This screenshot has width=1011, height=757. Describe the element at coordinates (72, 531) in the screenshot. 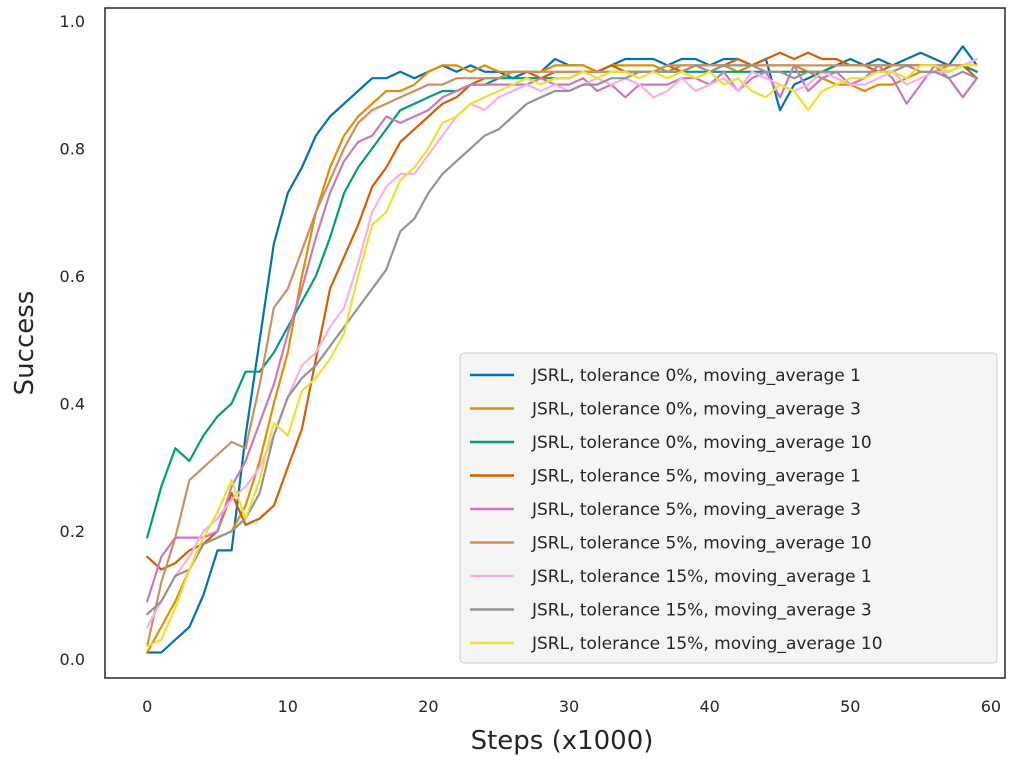

I see `y-tick-label: 0.2` at that location.